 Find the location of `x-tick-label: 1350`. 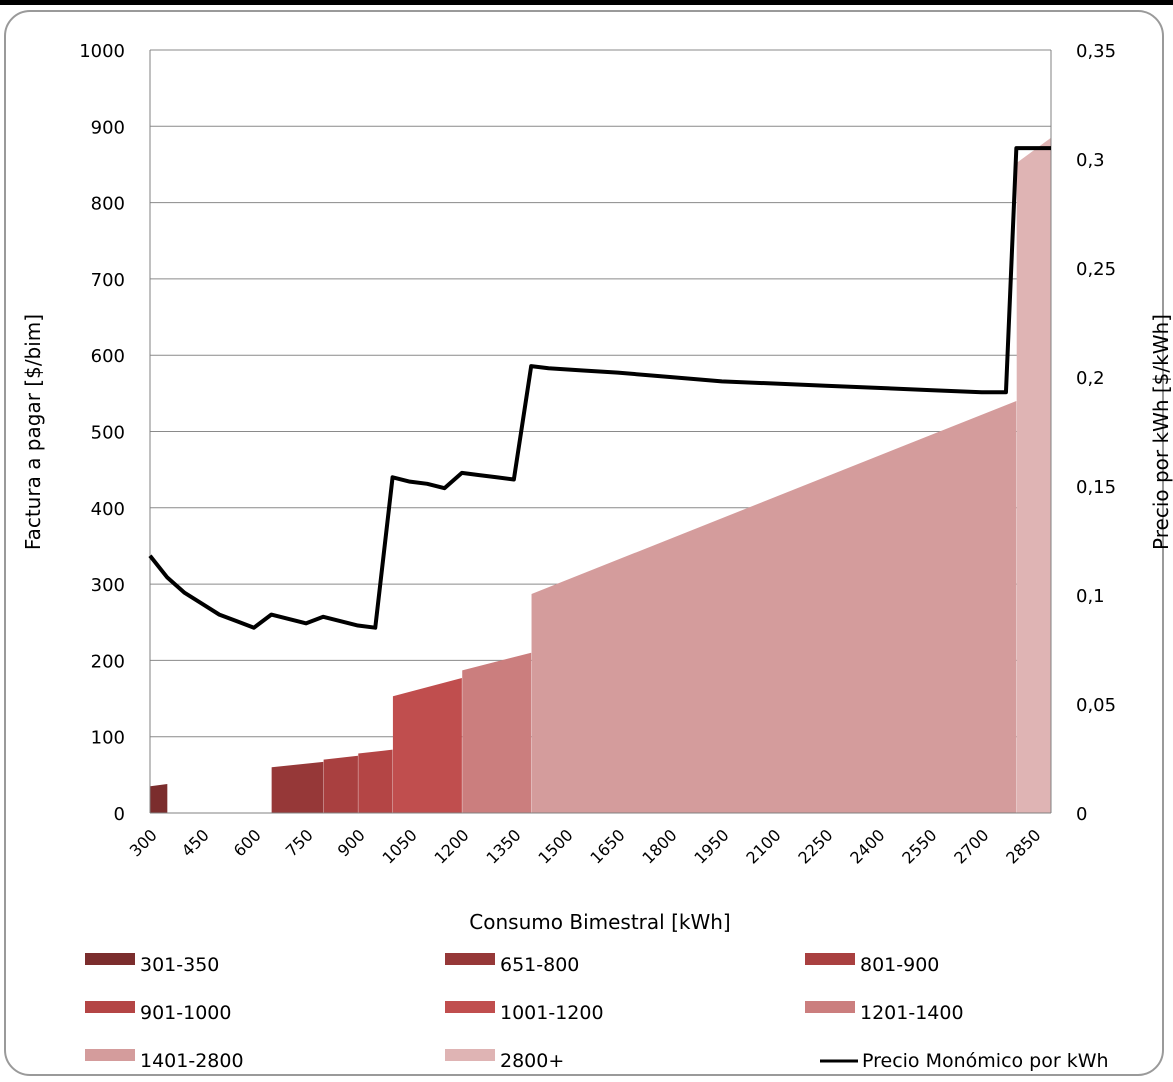

x-tick-label: 1350 is located at coordinates (503, 846).